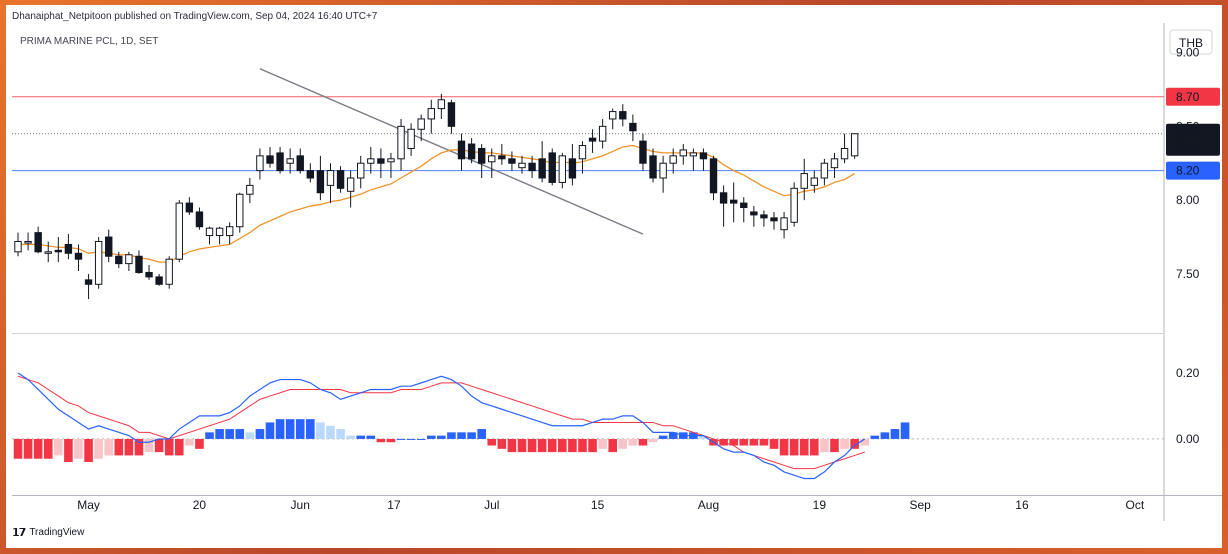 Image resolution: width=1228 pixels, height=554 pixels. Describe the element at coordinates (1188, 274) in the screenshot. I see `price-tick-label: 7.50` at that location.